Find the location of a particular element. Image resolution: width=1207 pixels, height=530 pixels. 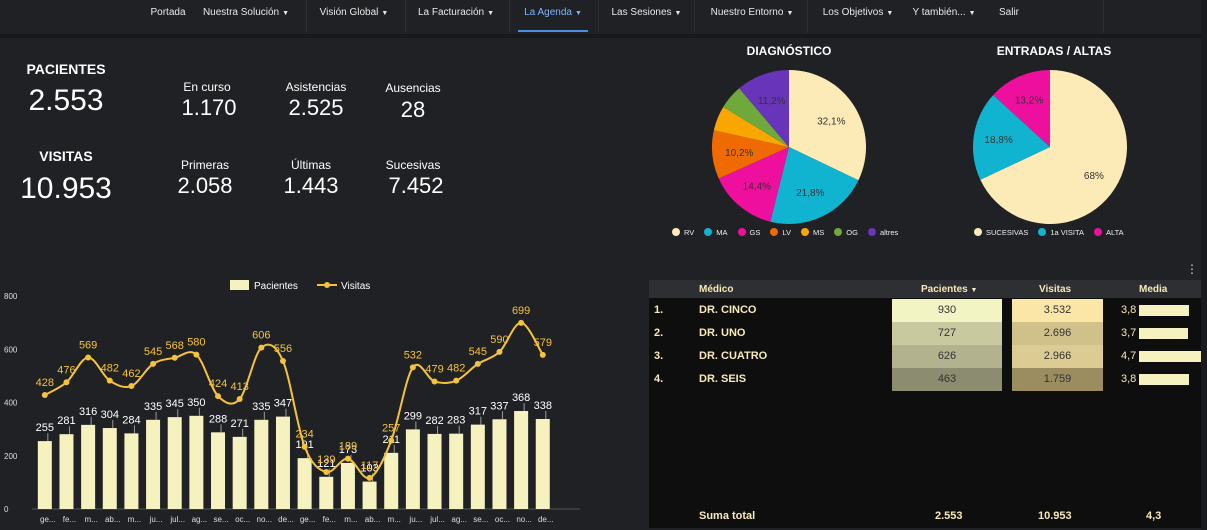

legend-item: RV is located at coordinates (683, 232).